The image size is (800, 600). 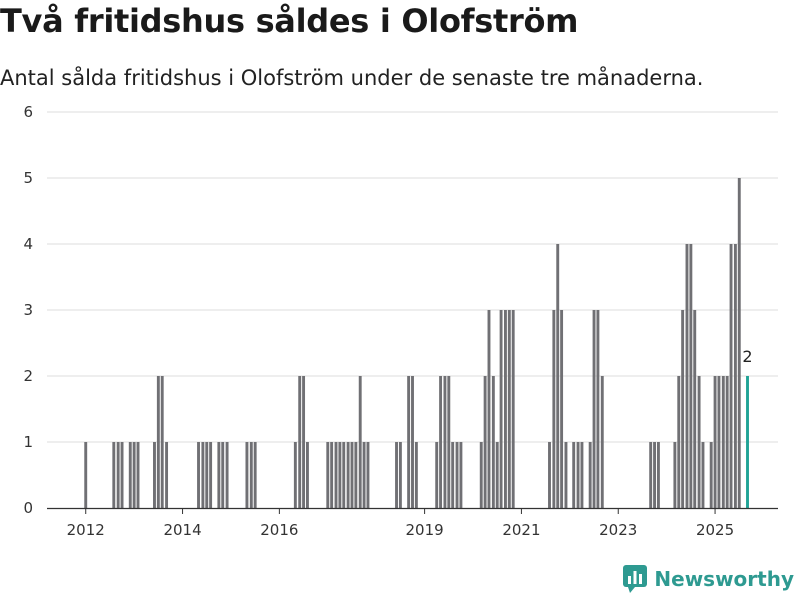 What do you see at coordinates (635, 579) in the screenshot?
I see `newsworthy-logo-icon` at bounding box center [635, 579].